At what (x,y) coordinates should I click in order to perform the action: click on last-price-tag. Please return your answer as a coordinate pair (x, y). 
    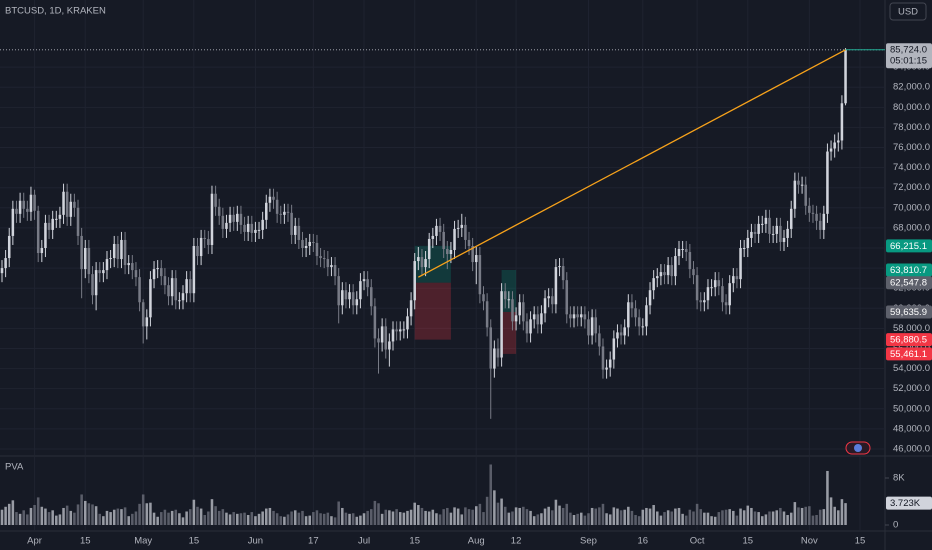
    Looking at the image, I should click on (909, 56).